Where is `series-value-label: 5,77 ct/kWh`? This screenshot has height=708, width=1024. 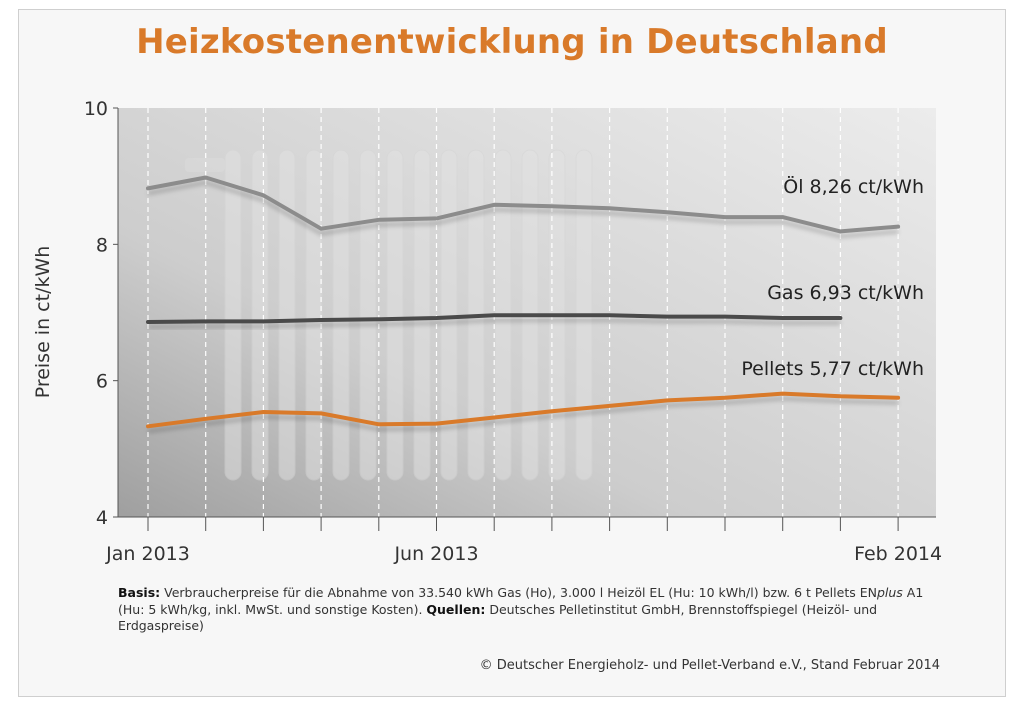 series-value-label: 5,77 ct/kWh is located at coordinates (867, 369).